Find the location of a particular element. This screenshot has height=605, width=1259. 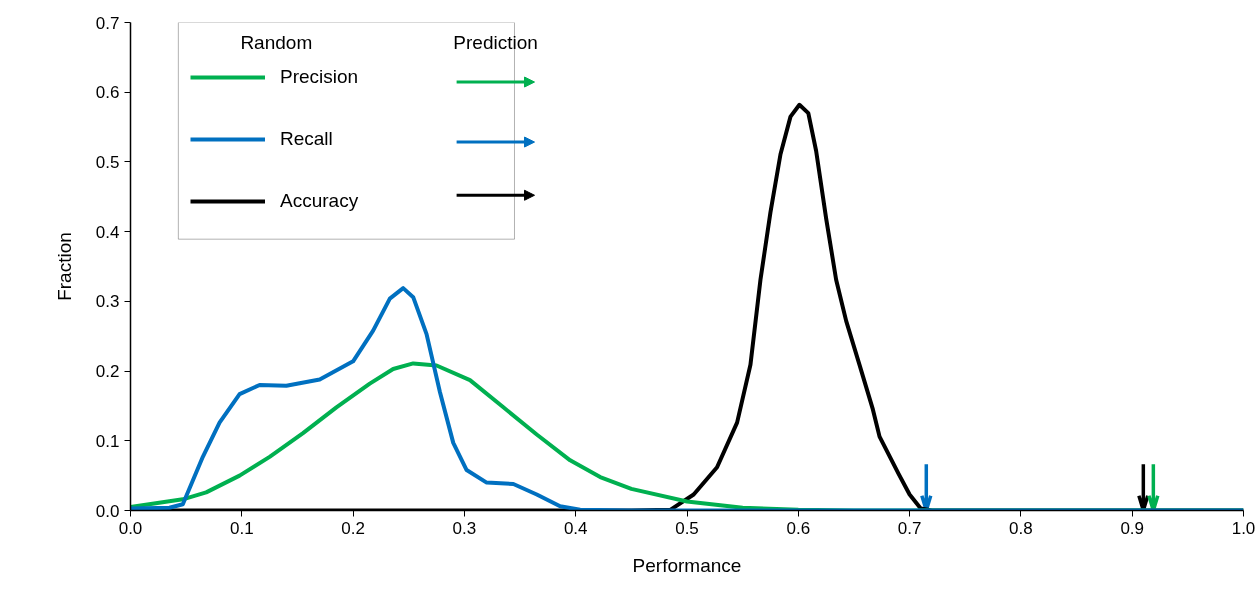

x-tick-label: 1.0 is located at coordinates (1243, 528).